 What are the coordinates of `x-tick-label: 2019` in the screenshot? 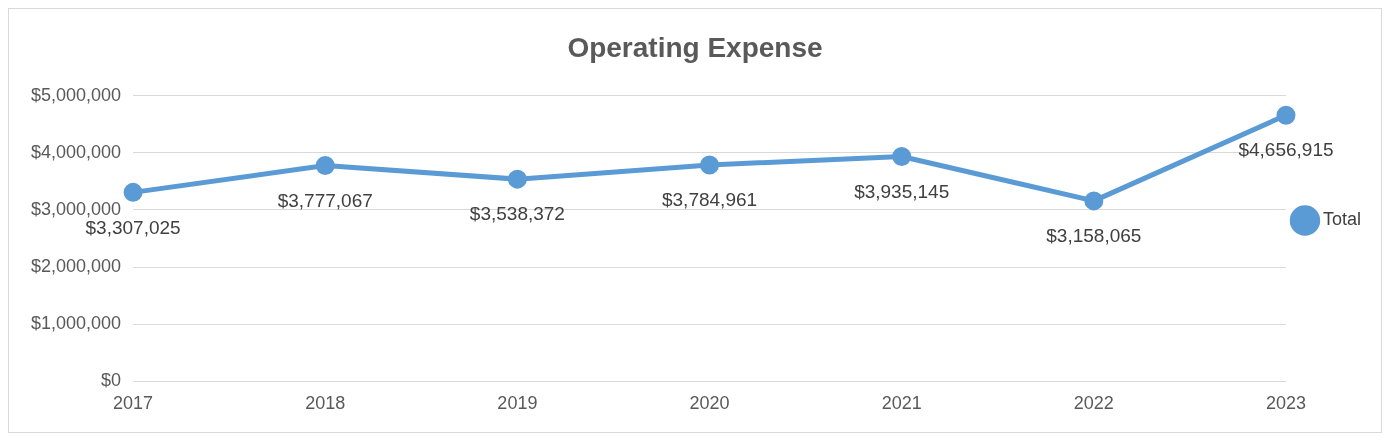 It's located at (517, 403).